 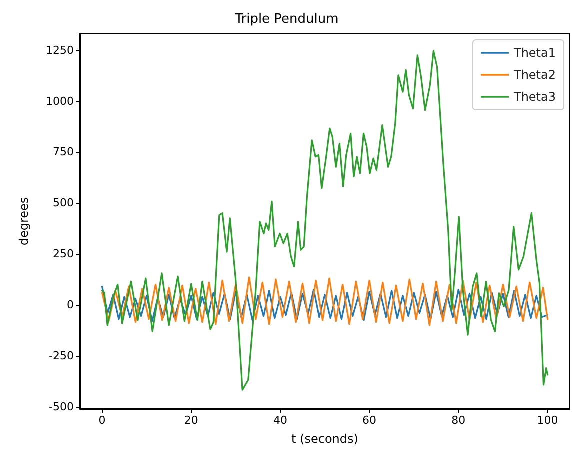 What do you see at coordinates (102, 420) in the screenshot?
I see `x-tick-label: 0` at bounding box center [102, 420].